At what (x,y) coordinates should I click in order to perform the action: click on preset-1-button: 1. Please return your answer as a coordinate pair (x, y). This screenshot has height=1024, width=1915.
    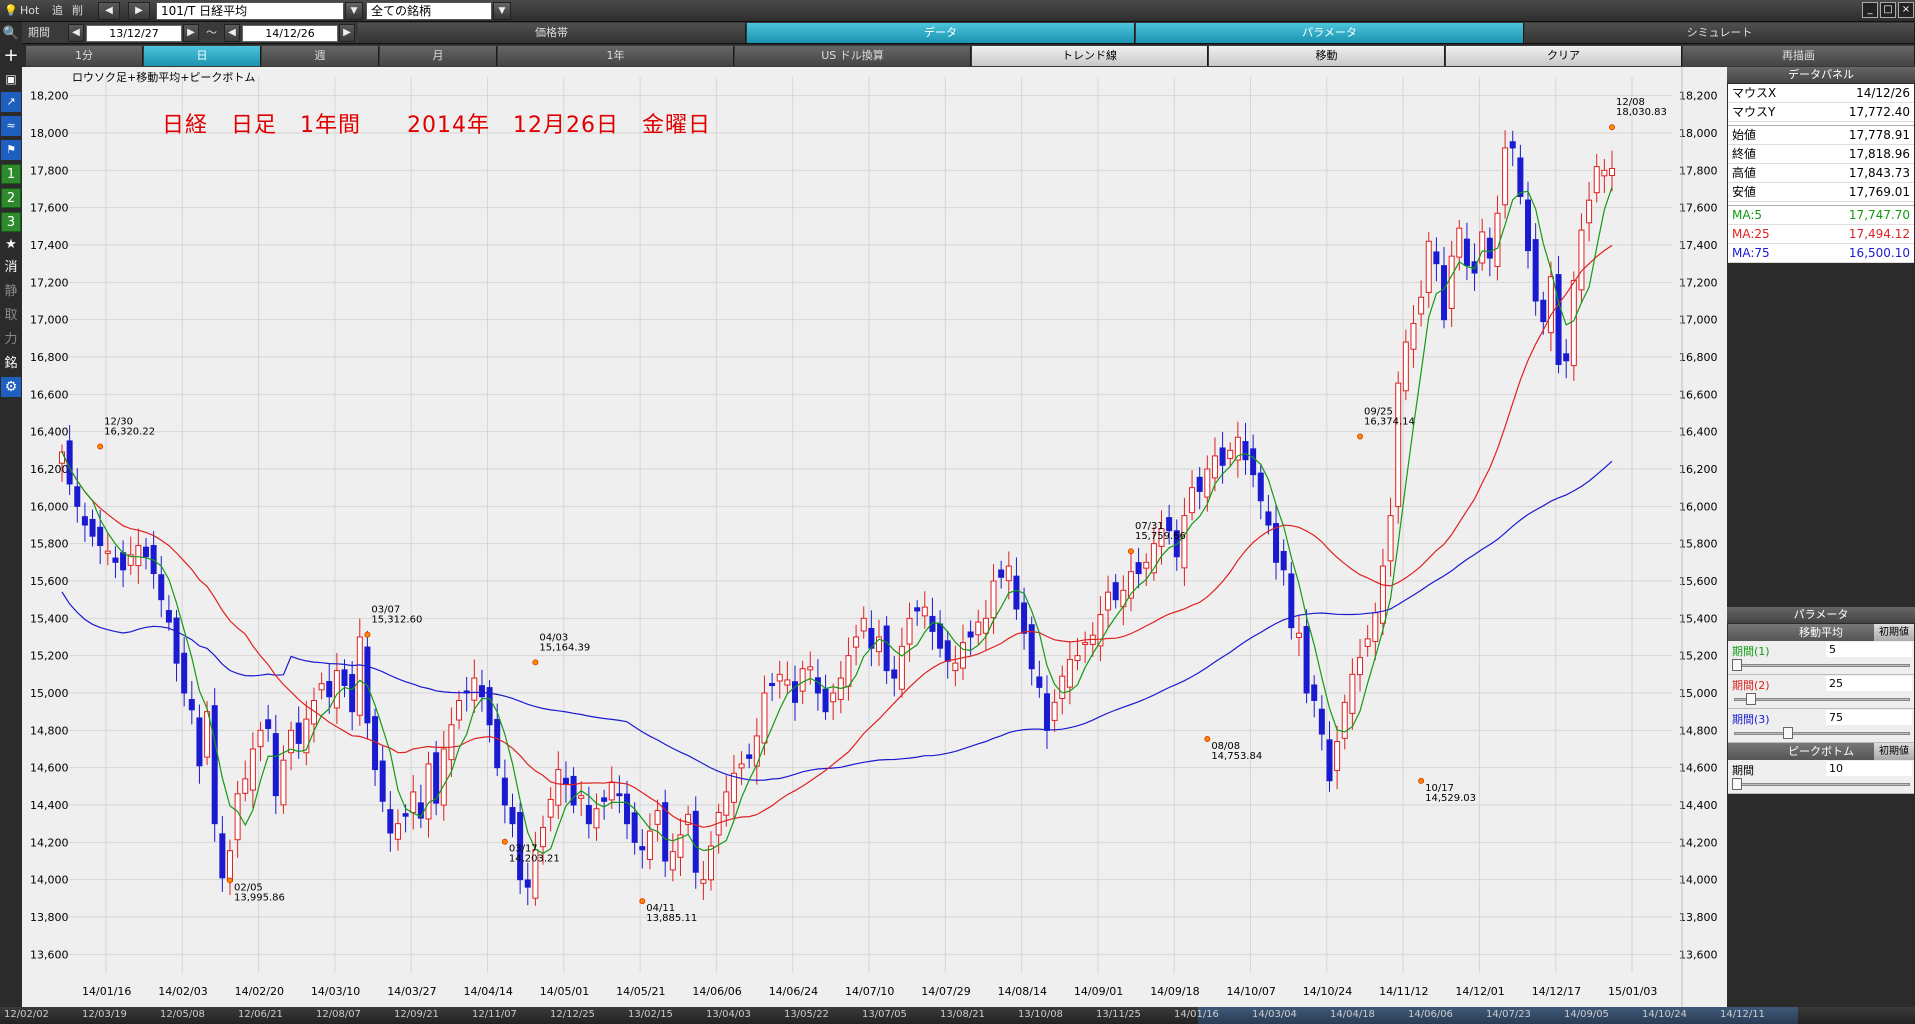
    Looking at the image, I should click on (11, 174).